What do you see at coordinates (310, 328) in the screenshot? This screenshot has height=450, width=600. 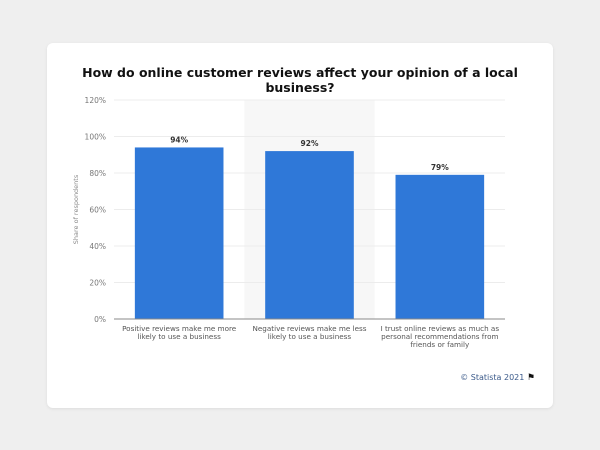 I see `x-tick-label: Negative reviews make me less` at bounding box center [310, 328].